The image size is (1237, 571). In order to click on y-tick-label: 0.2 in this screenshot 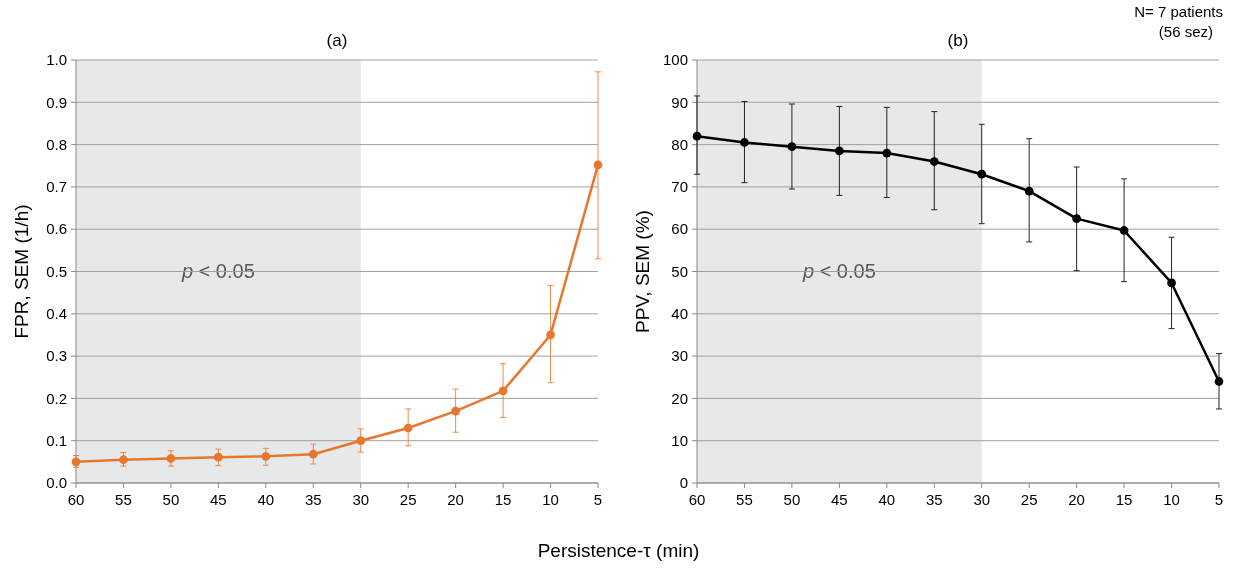, I will do `click(56, 398)`.